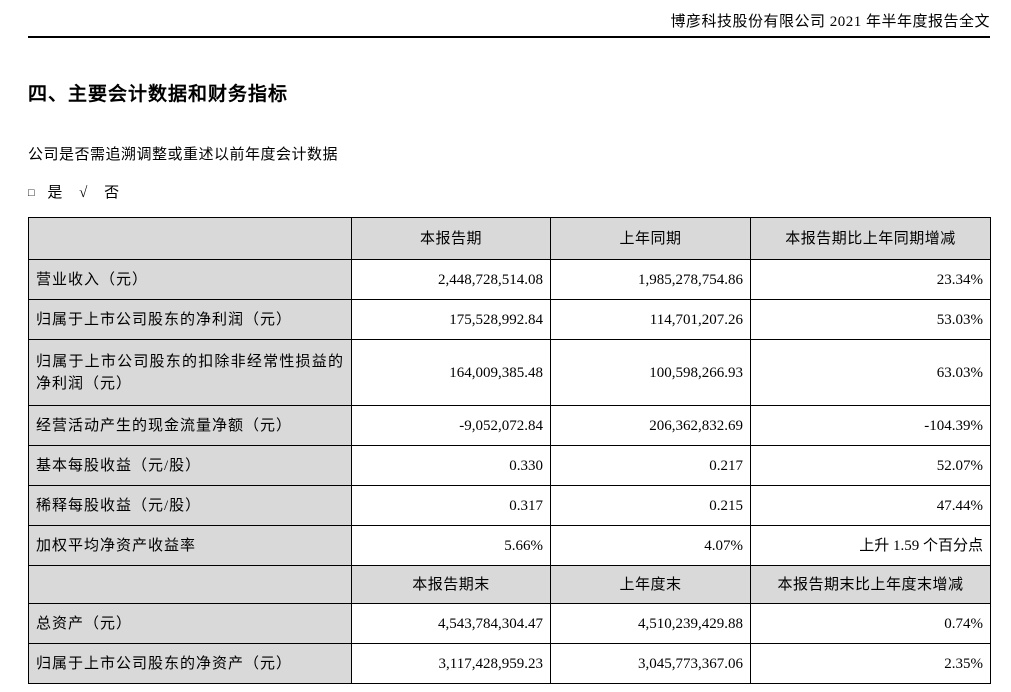 This screenshot has height=692, width=1011. Describe the element at coordinates (870, 663) in the screenshot. I see `change-value-cell: 2.35%` at that location.